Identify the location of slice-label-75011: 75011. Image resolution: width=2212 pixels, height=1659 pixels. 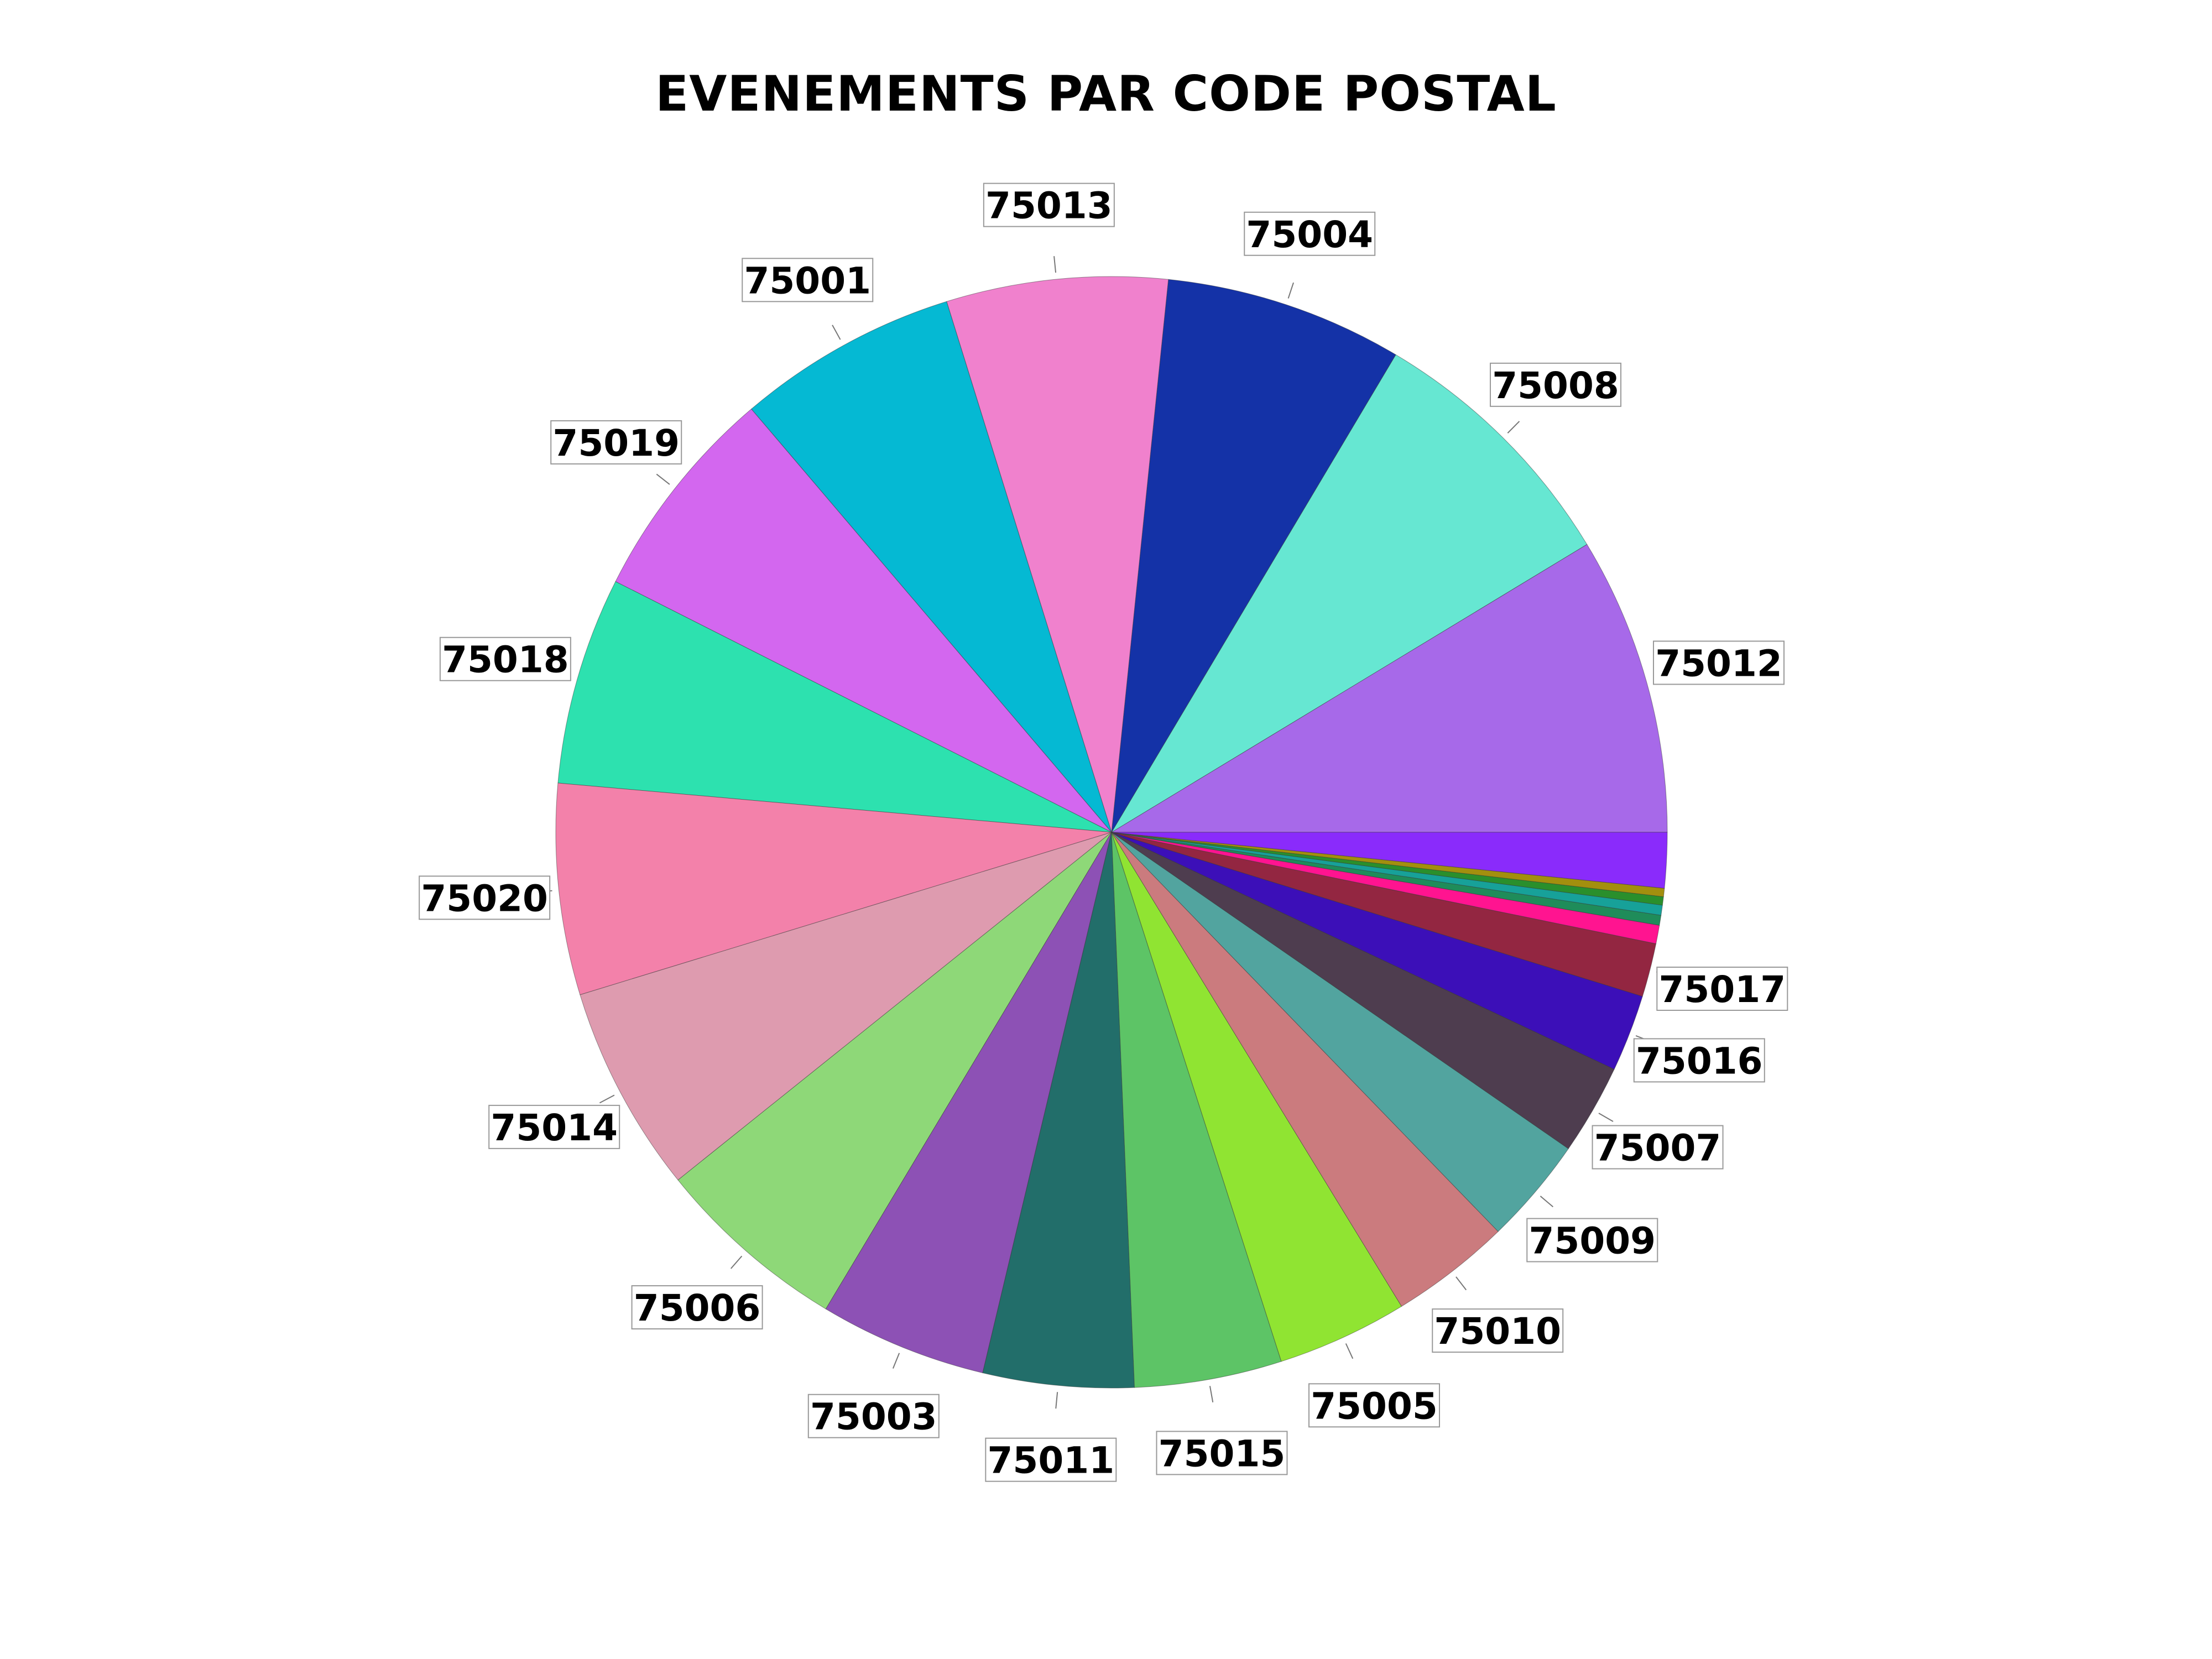
(1051, 1460).